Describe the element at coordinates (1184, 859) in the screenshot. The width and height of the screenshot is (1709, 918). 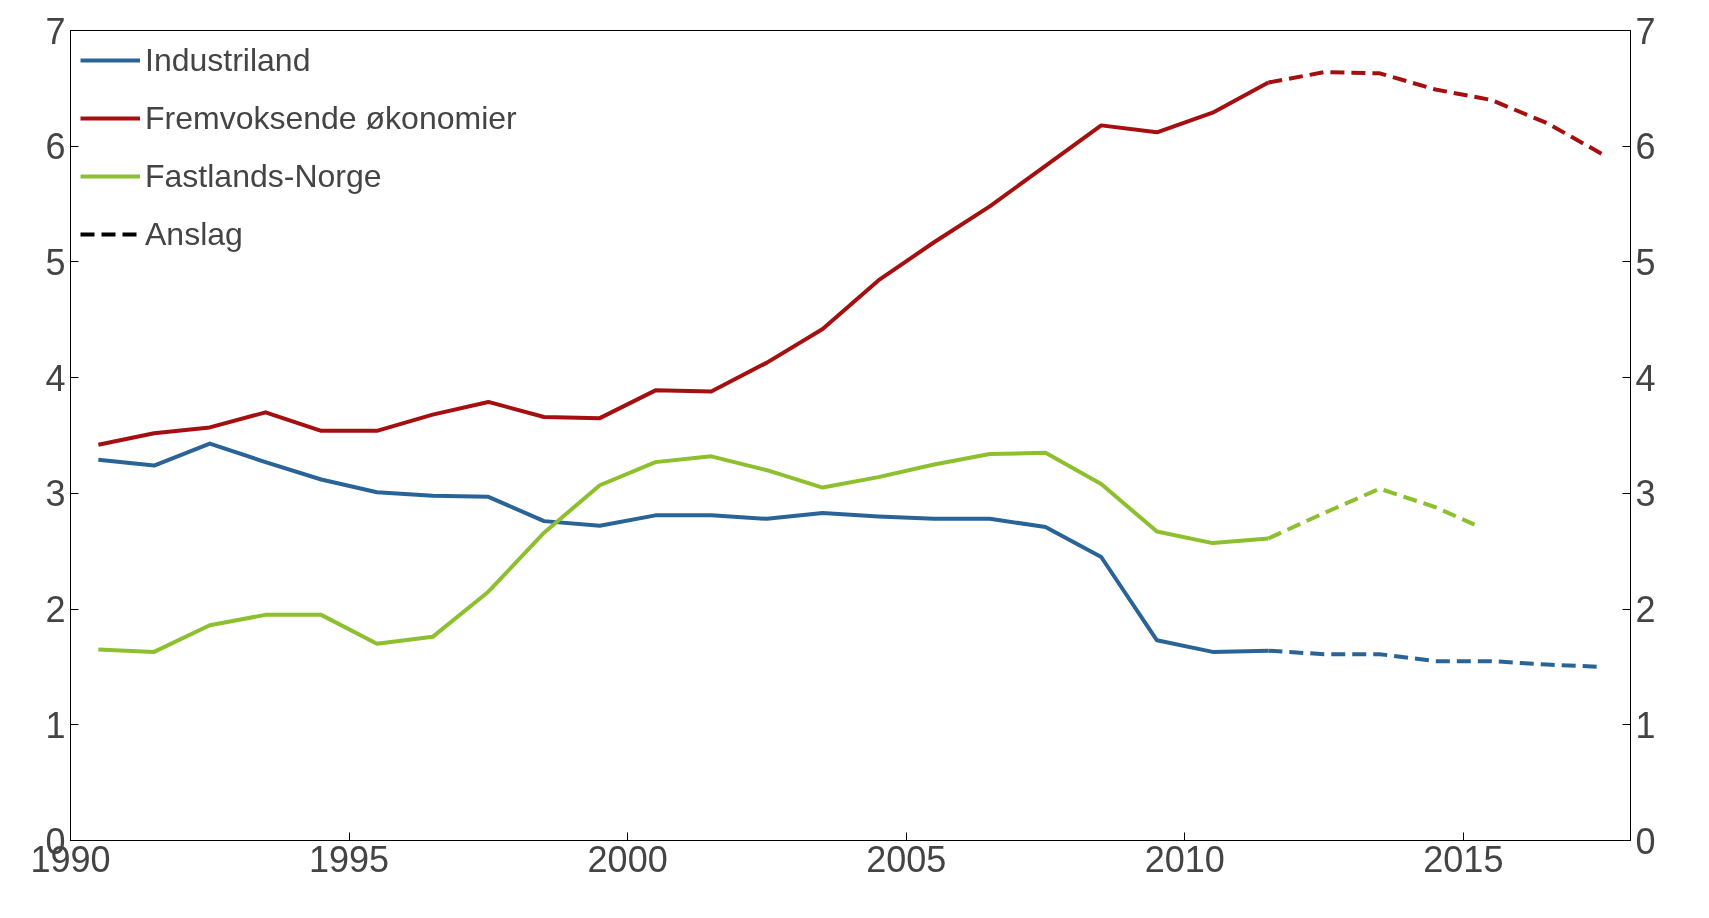
I see `x-tick-label: 2010` at that location.